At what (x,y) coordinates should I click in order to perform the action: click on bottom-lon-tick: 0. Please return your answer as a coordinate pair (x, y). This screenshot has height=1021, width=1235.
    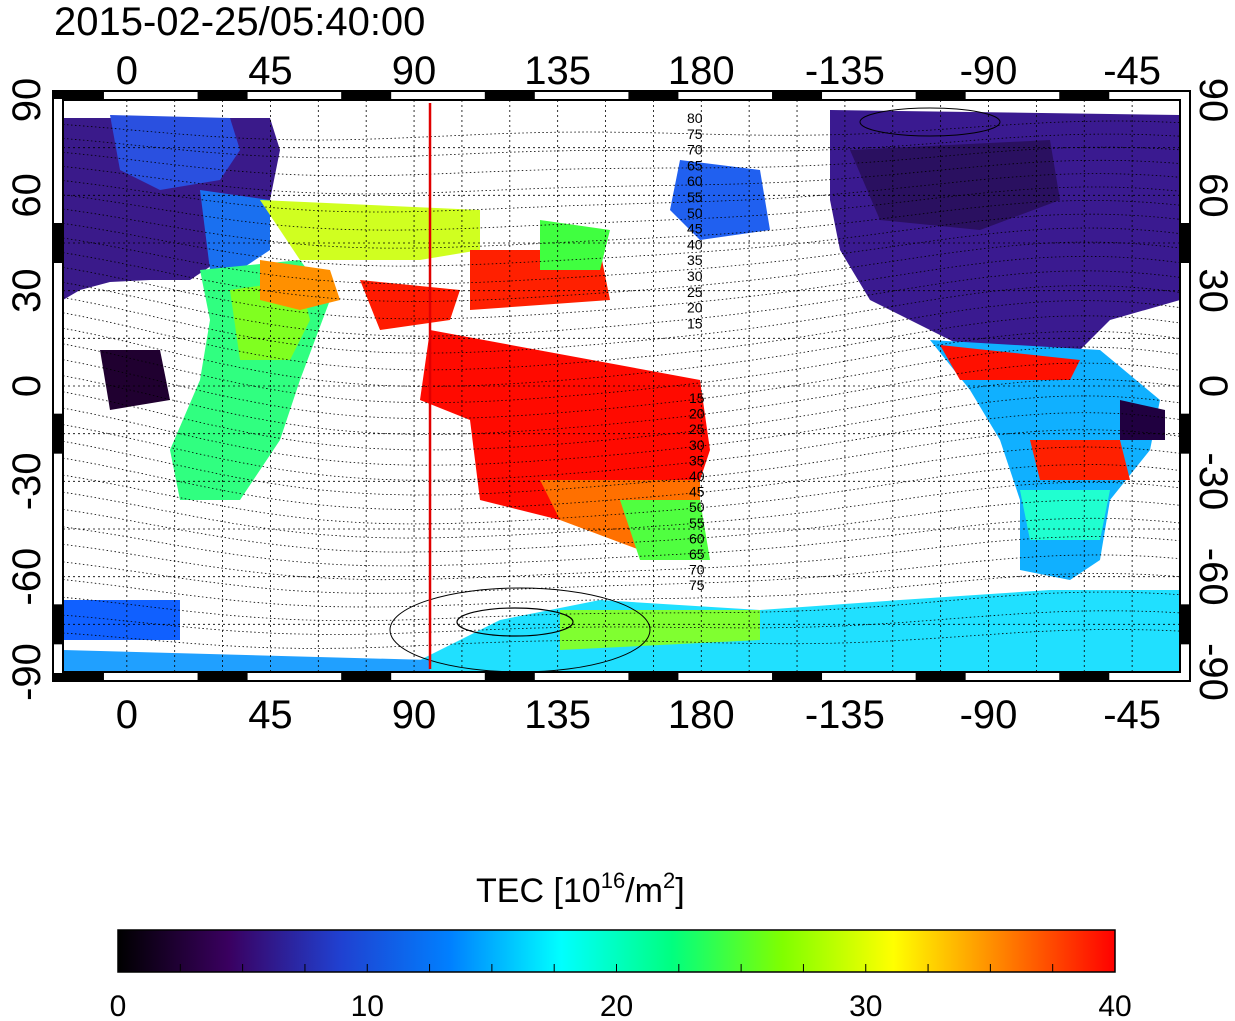
    Looking at the image, I should click on (127, 715).